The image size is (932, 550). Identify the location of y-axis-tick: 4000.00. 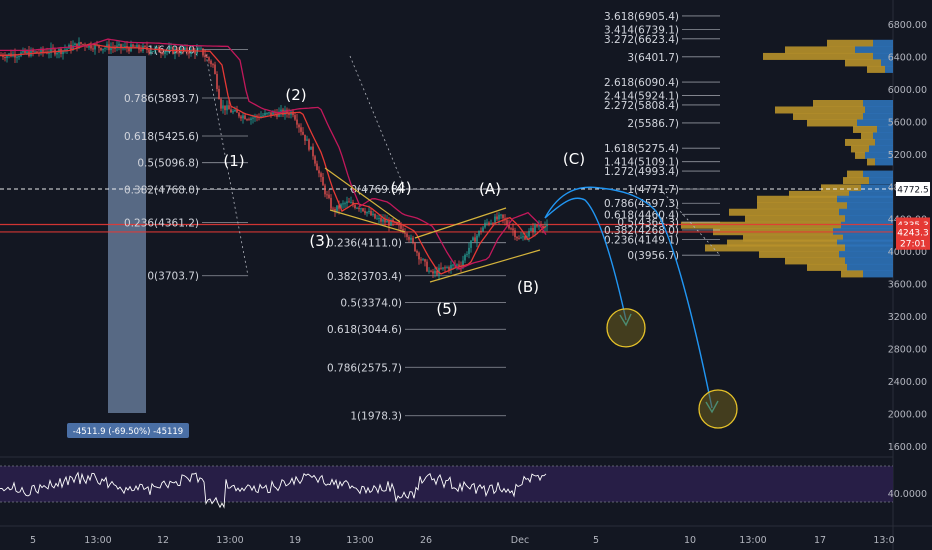
(907, 252).